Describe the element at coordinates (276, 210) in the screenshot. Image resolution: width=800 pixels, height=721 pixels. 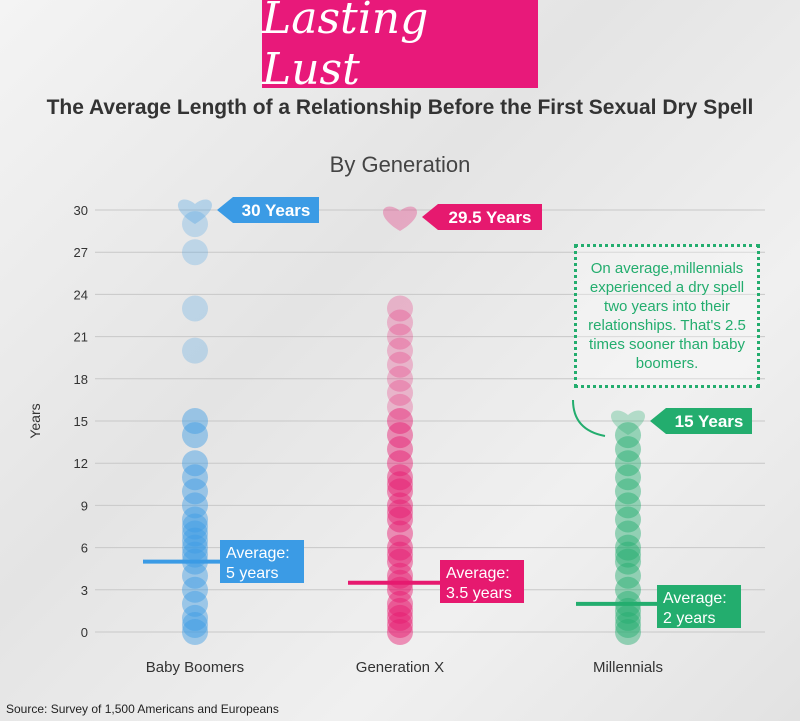
I see `max-label: 30 Years` at that location.